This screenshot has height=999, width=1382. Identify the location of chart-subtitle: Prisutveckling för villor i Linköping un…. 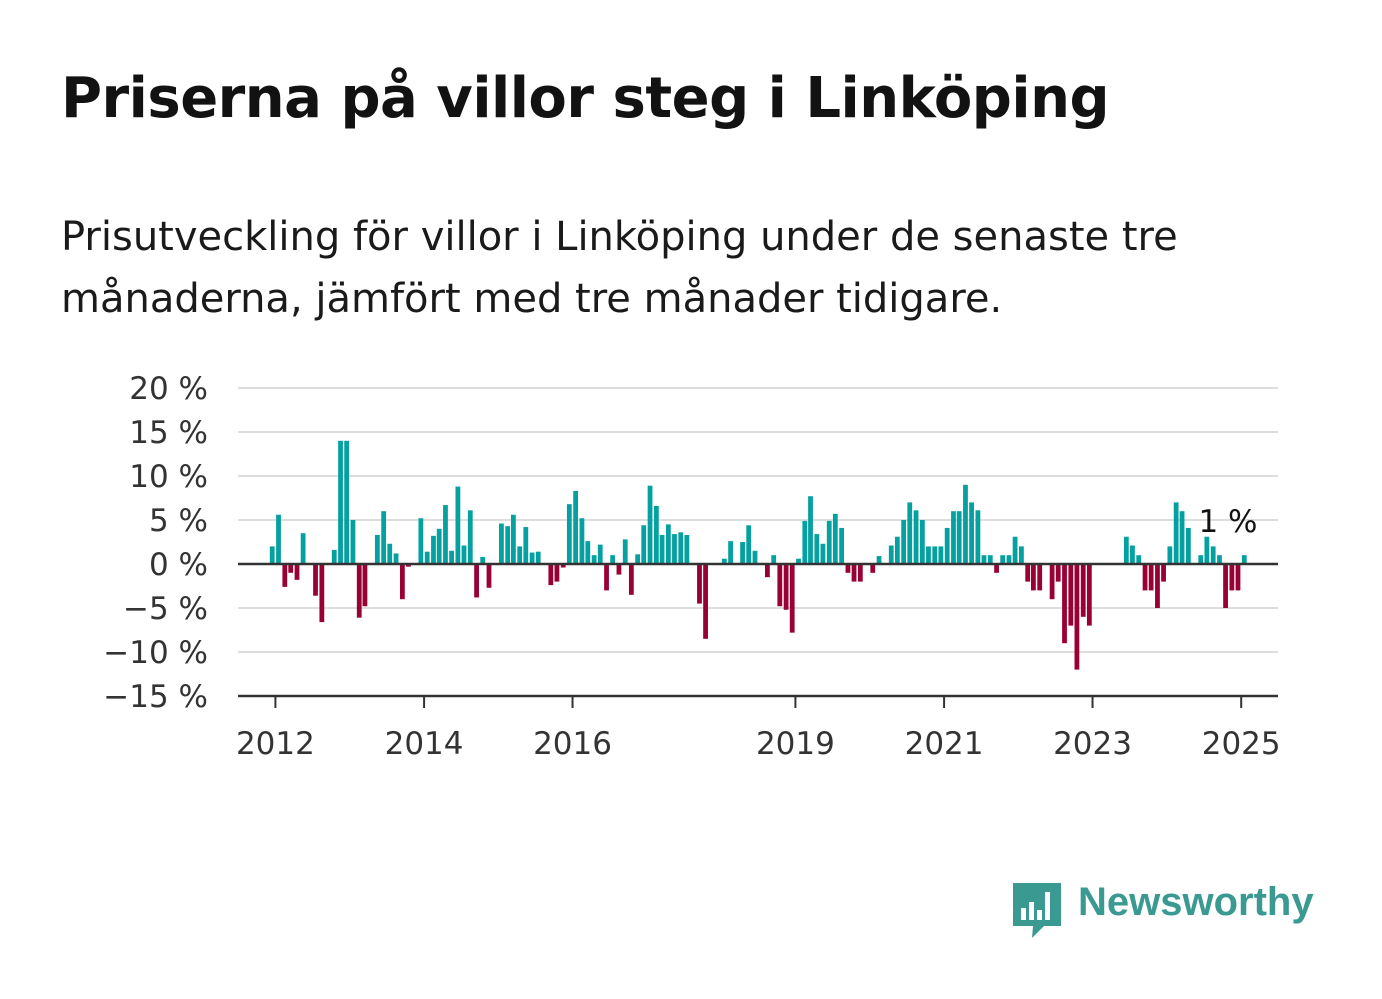
(619, 268).